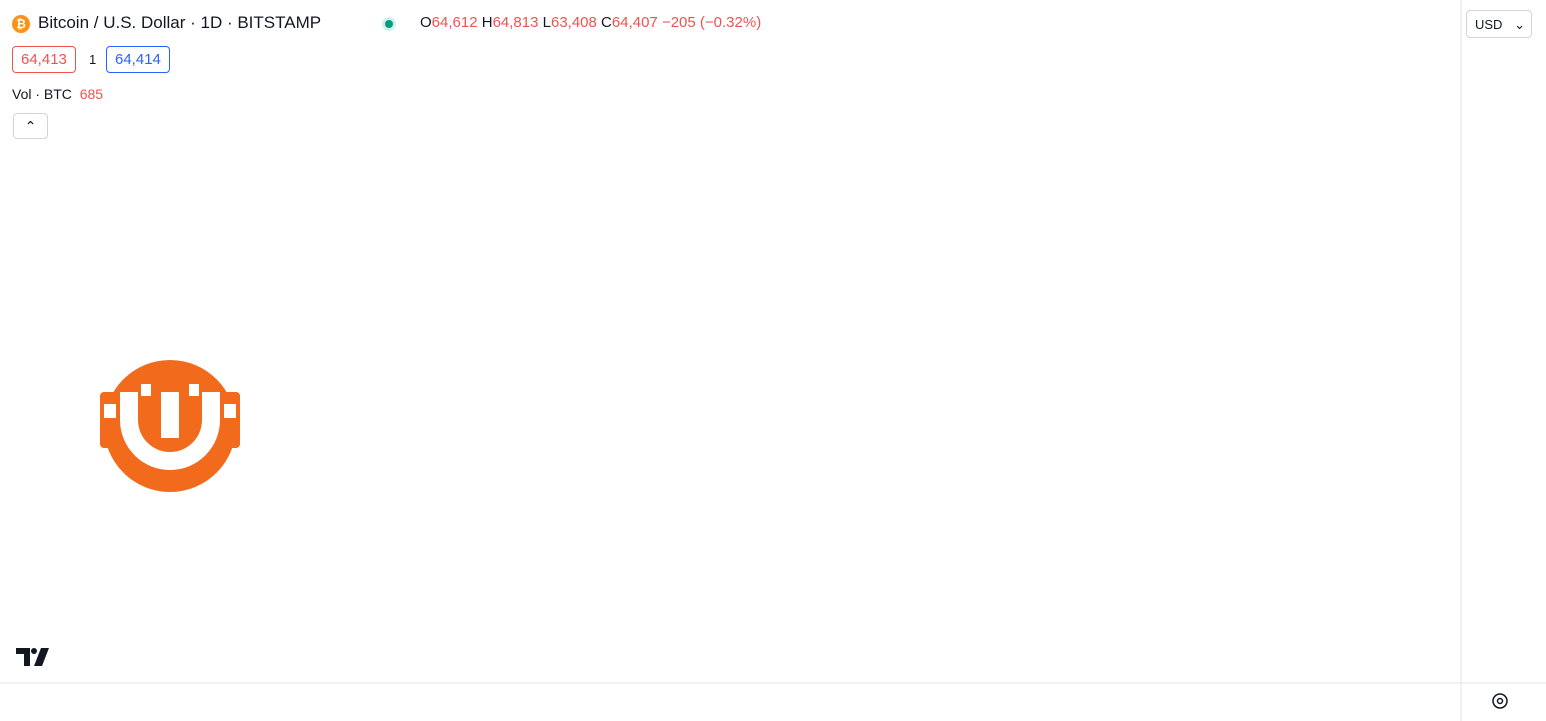 The width and height of the screenshot is (1546, 721). What do you see at coordinates (32, 657) in the screenshot?
I see `tradingview-logo` at bounding box center [32, 657].